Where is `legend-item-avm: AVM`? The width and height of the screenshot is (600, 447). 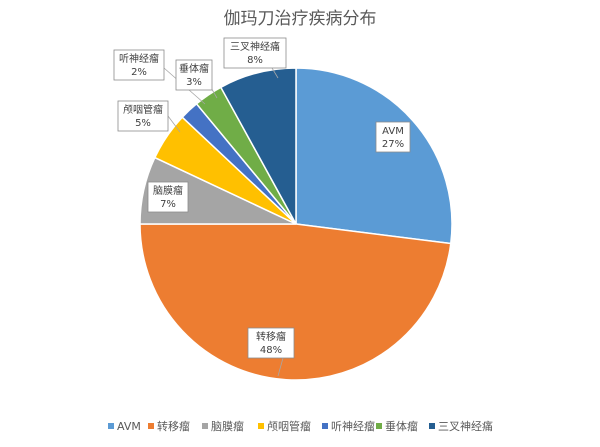
legend-item-avm: AVM is located at coordinates (124, 426).